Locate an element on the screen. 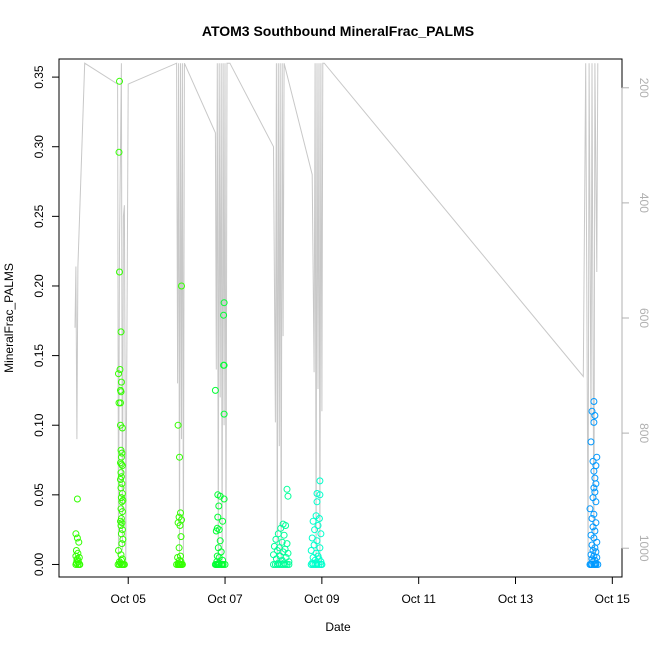 The height and width of the screenshot is (650, 650). chart-title: ATOM3 Southbound MineralFrac_PALMS is located at coordinates (338, 31).